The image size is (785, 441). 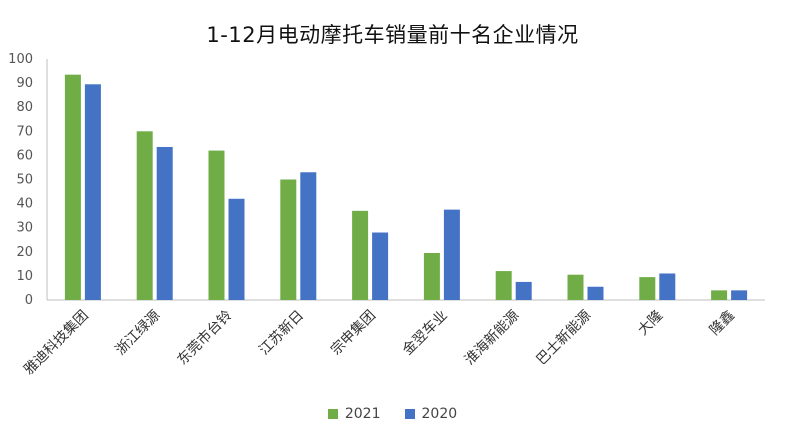 What do you see at coordinates (409, 414) in the screenshot?
I see `legend-swatch-2020` at bounding box center [409, 414].